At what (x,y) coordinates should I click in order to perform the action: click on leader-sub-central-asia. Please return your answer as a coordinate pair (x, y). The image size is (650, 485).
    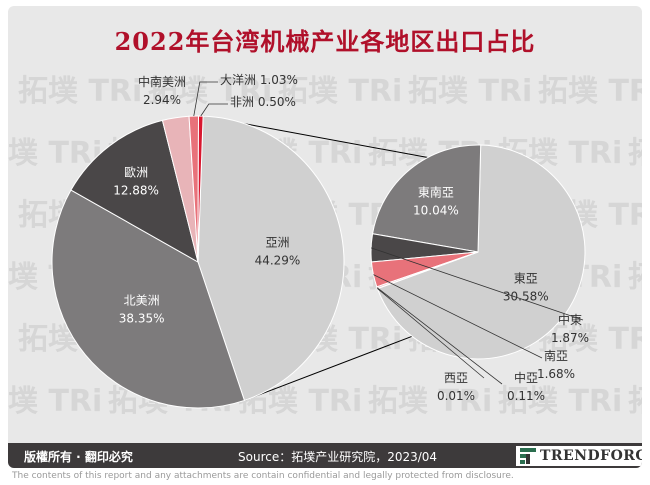
    Looking at the image, I should click on (439, 336).